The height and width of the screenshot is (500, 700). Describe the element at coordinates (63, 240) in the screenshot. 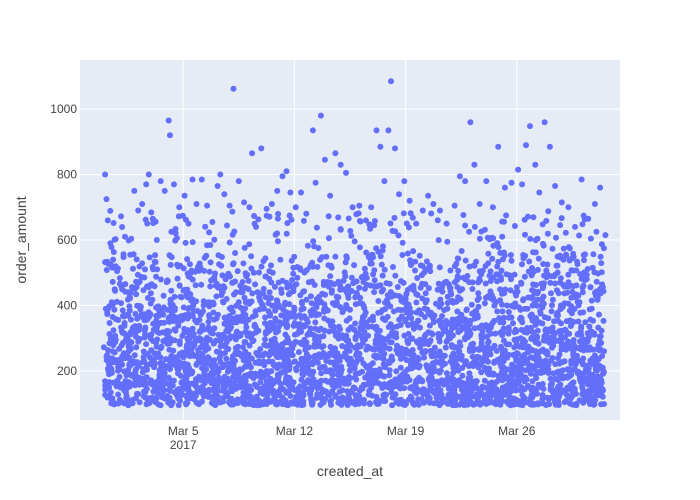

I see `y-axis-ticks: 200 400 600 800 1000` at that location.